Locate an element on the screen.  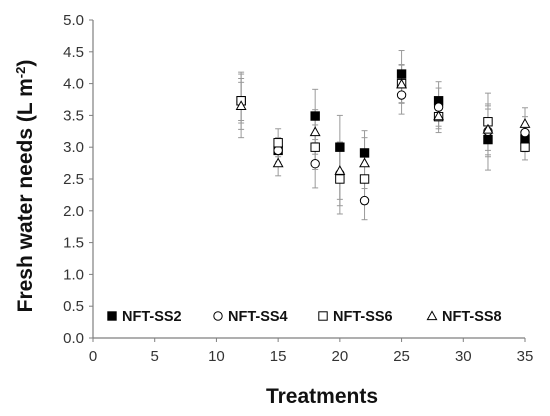
x-tick-label: 10 is located at coordinates (216, 356).